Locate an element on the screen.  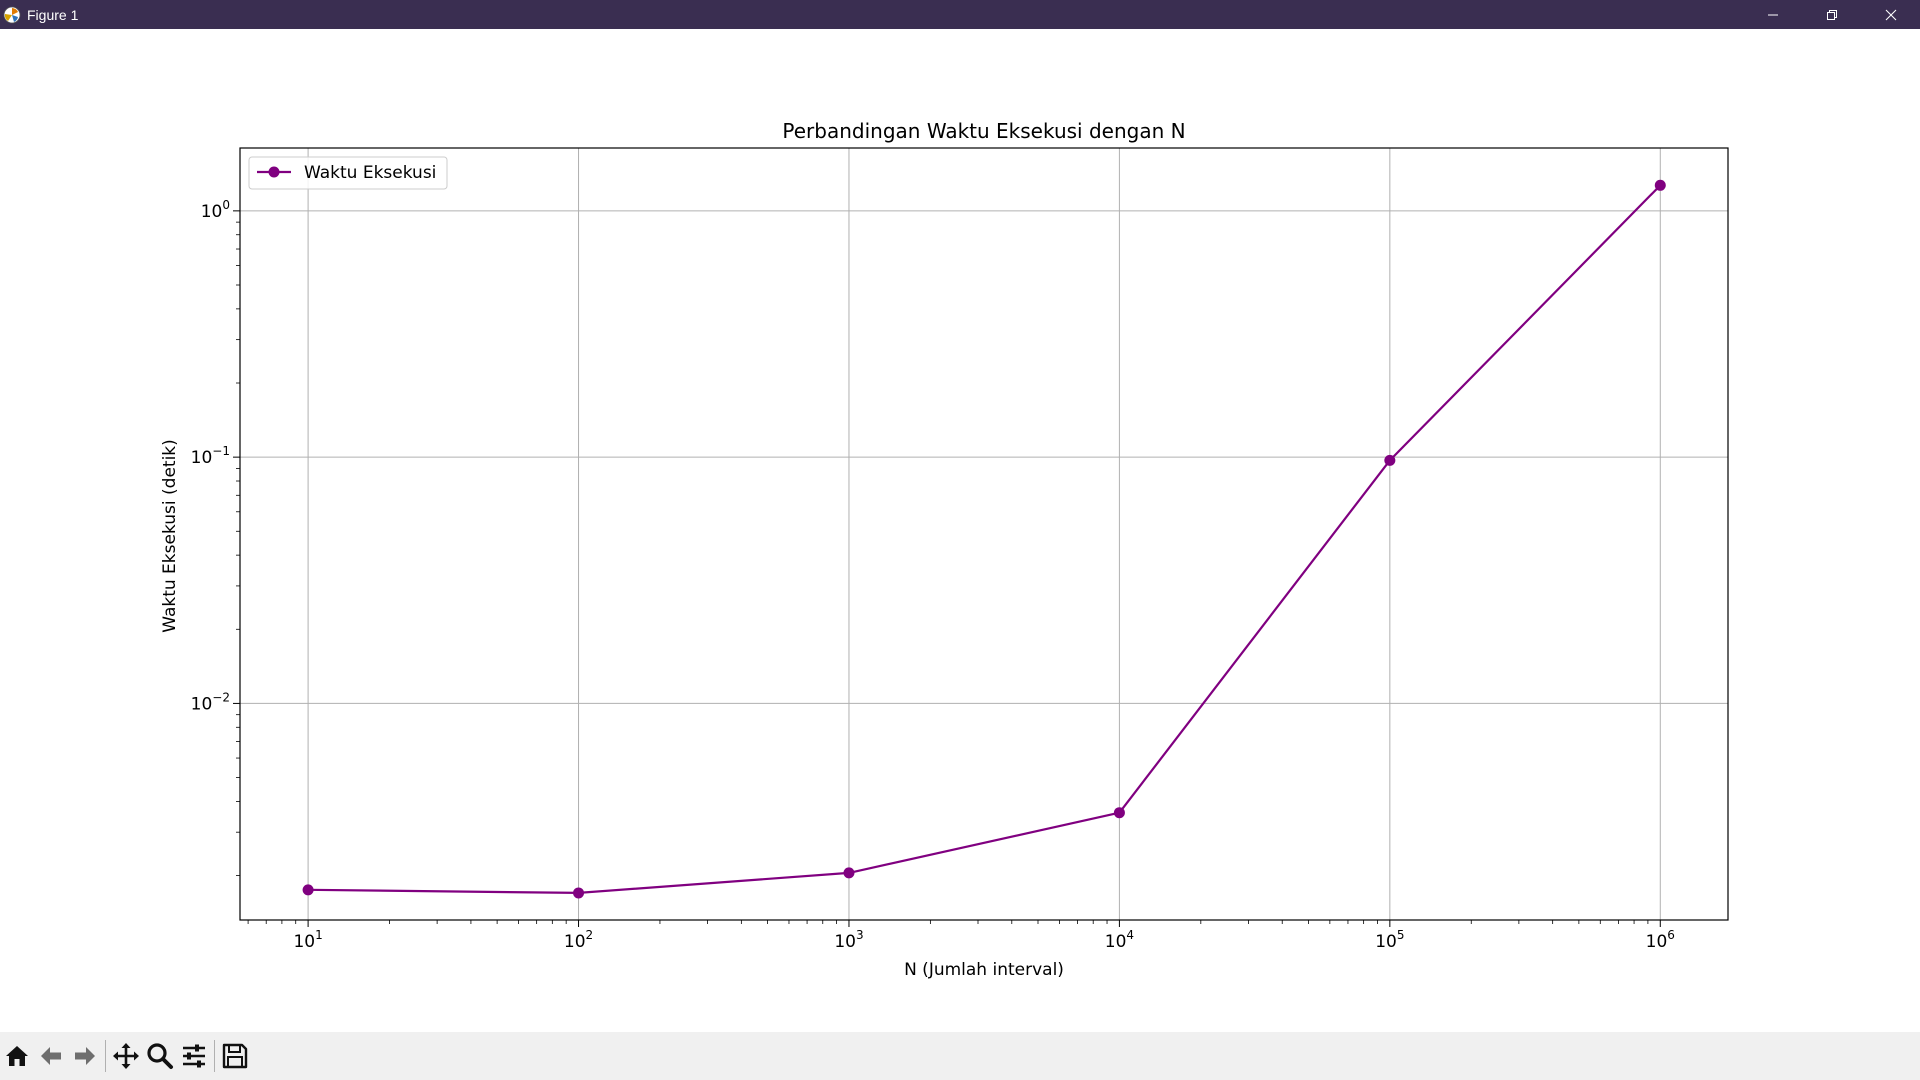
zoom-icon is located at coordinates (160, 1056).